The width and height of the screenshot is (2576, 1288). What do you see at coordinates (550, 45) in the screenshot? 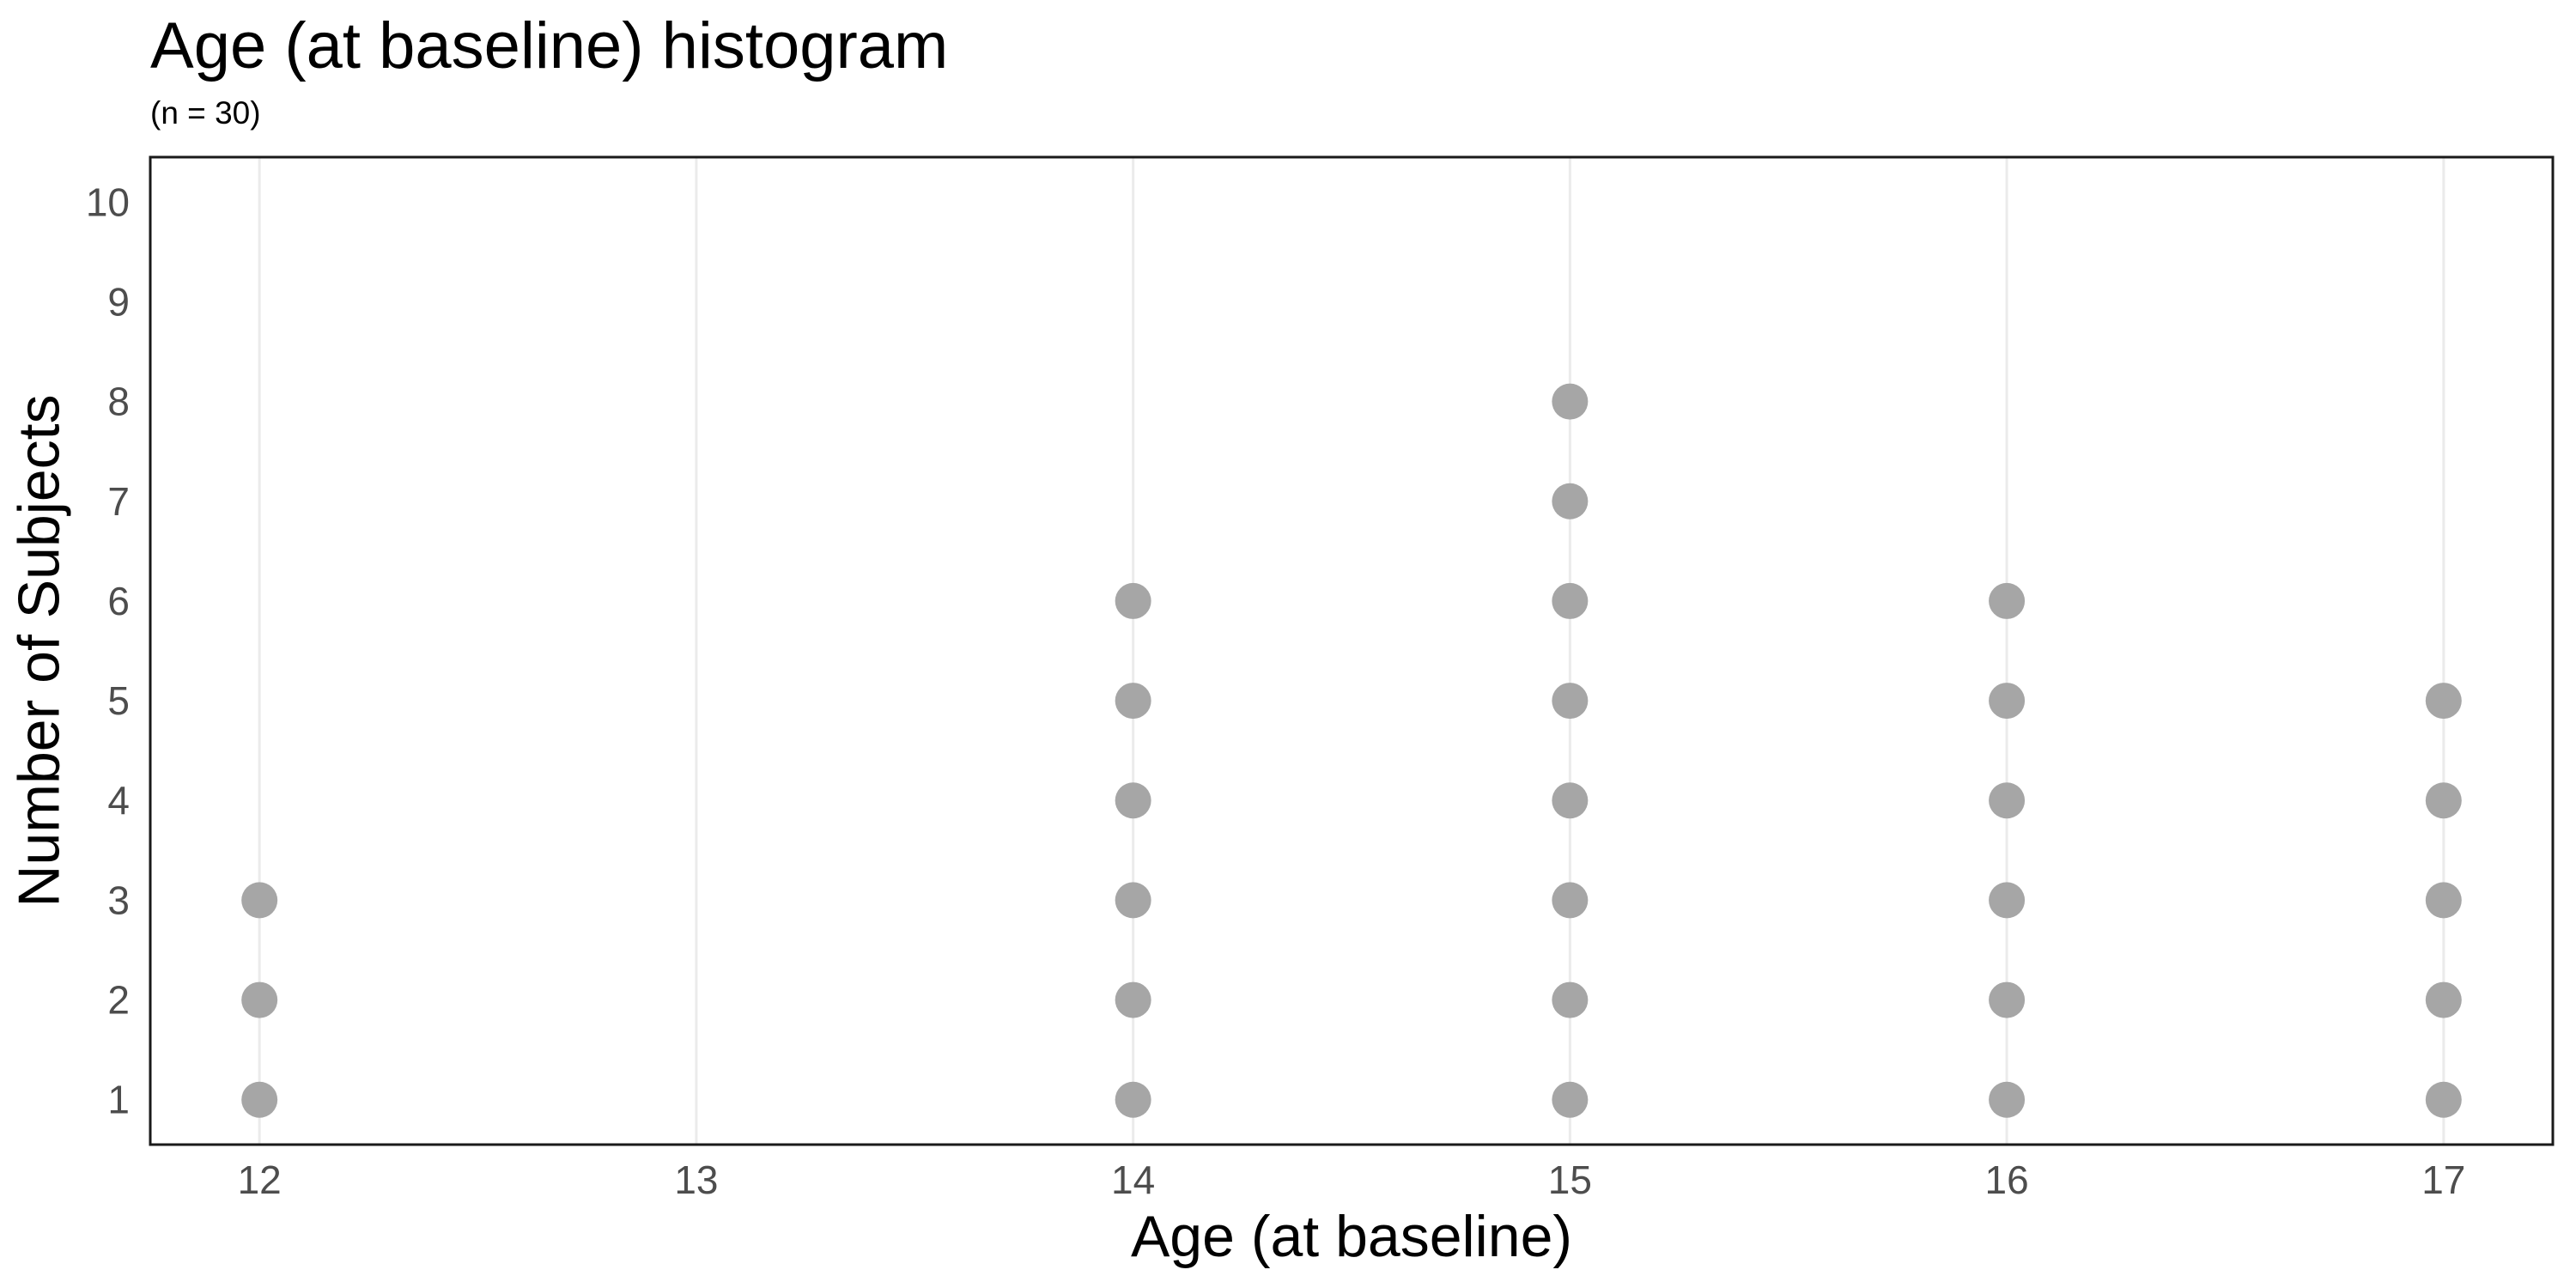
I see `chart-title: Age (at baseline) histogram` at bounding box center [550, 45].